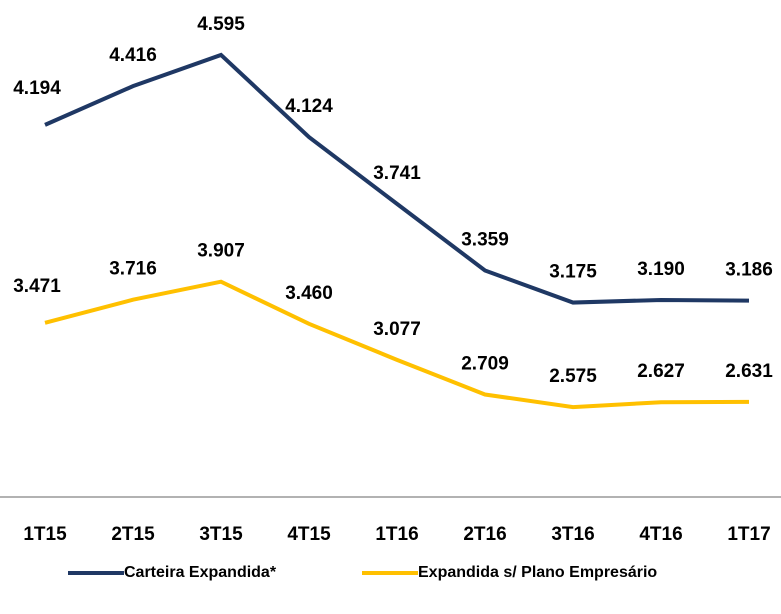 This screenshot has width=781, height=614. I want to click on data-label: 4.194, so click(37, 88).